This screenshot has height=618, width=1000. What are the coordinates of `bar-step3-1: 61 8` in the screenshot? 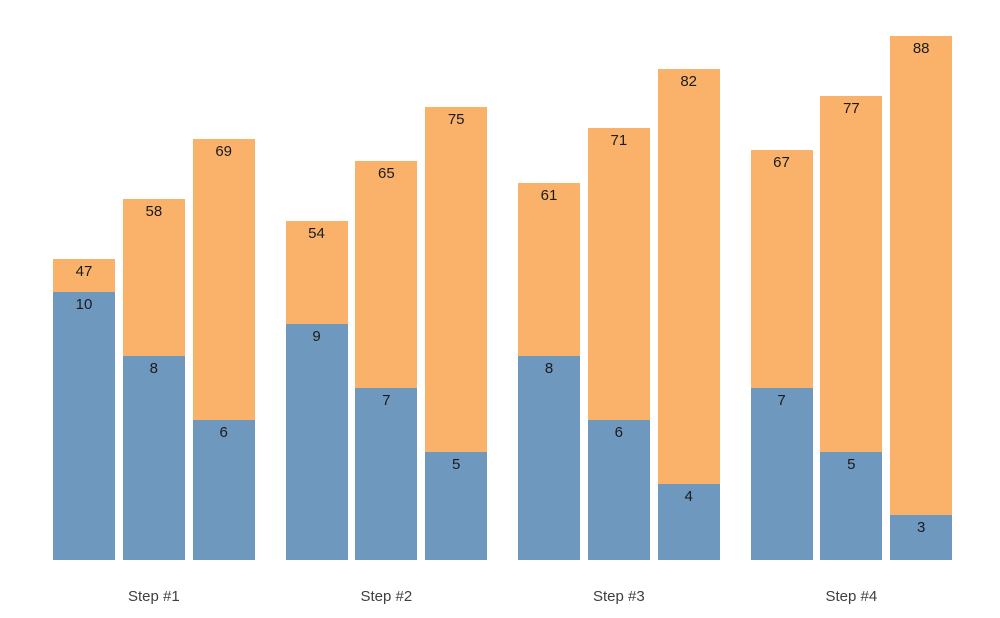 It's located at (549, 371).